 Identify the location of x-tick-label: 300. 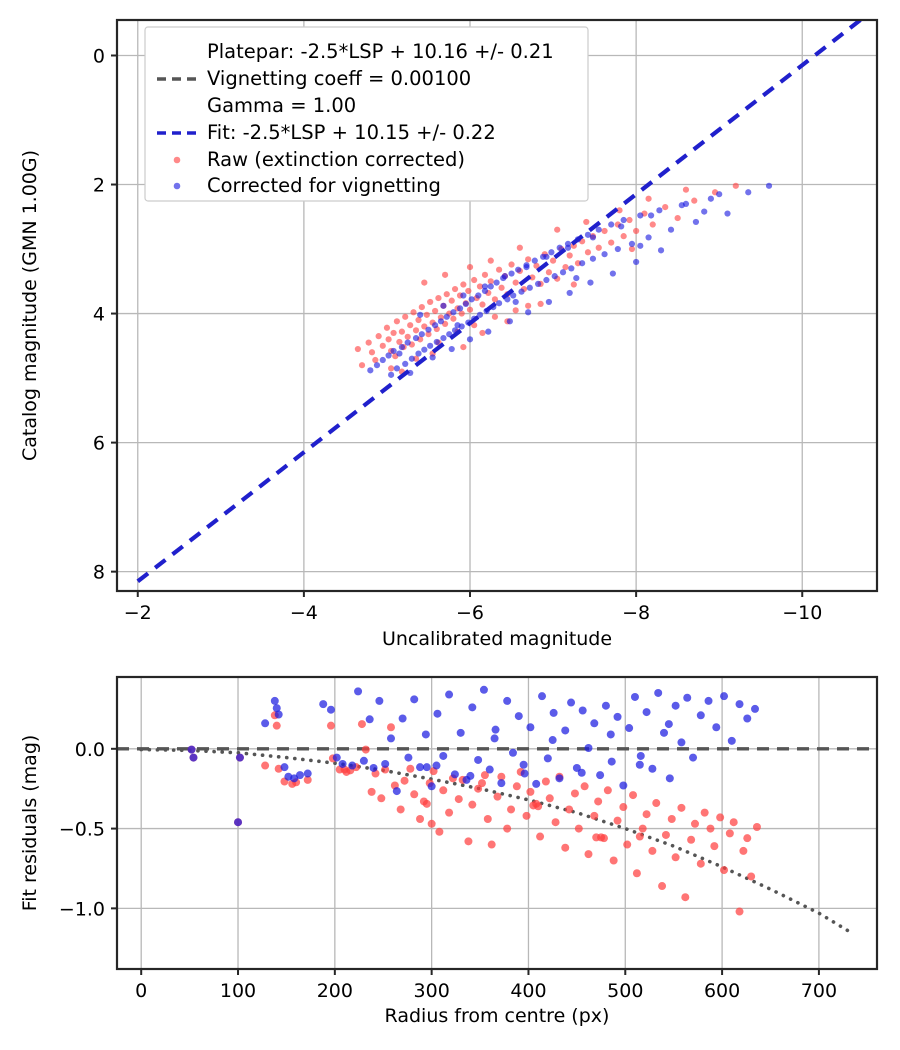
(432, 991).